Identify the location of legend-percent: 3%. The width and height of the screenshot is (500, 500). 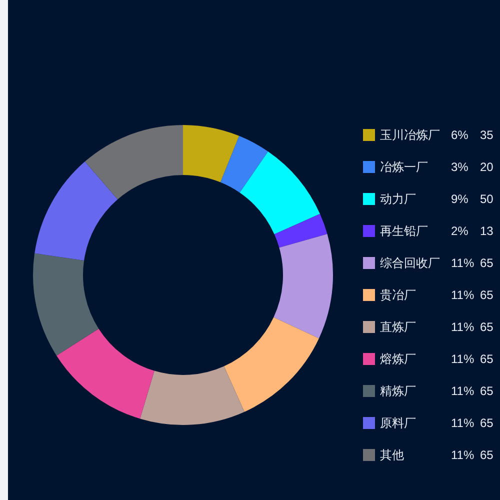
(459, 167).